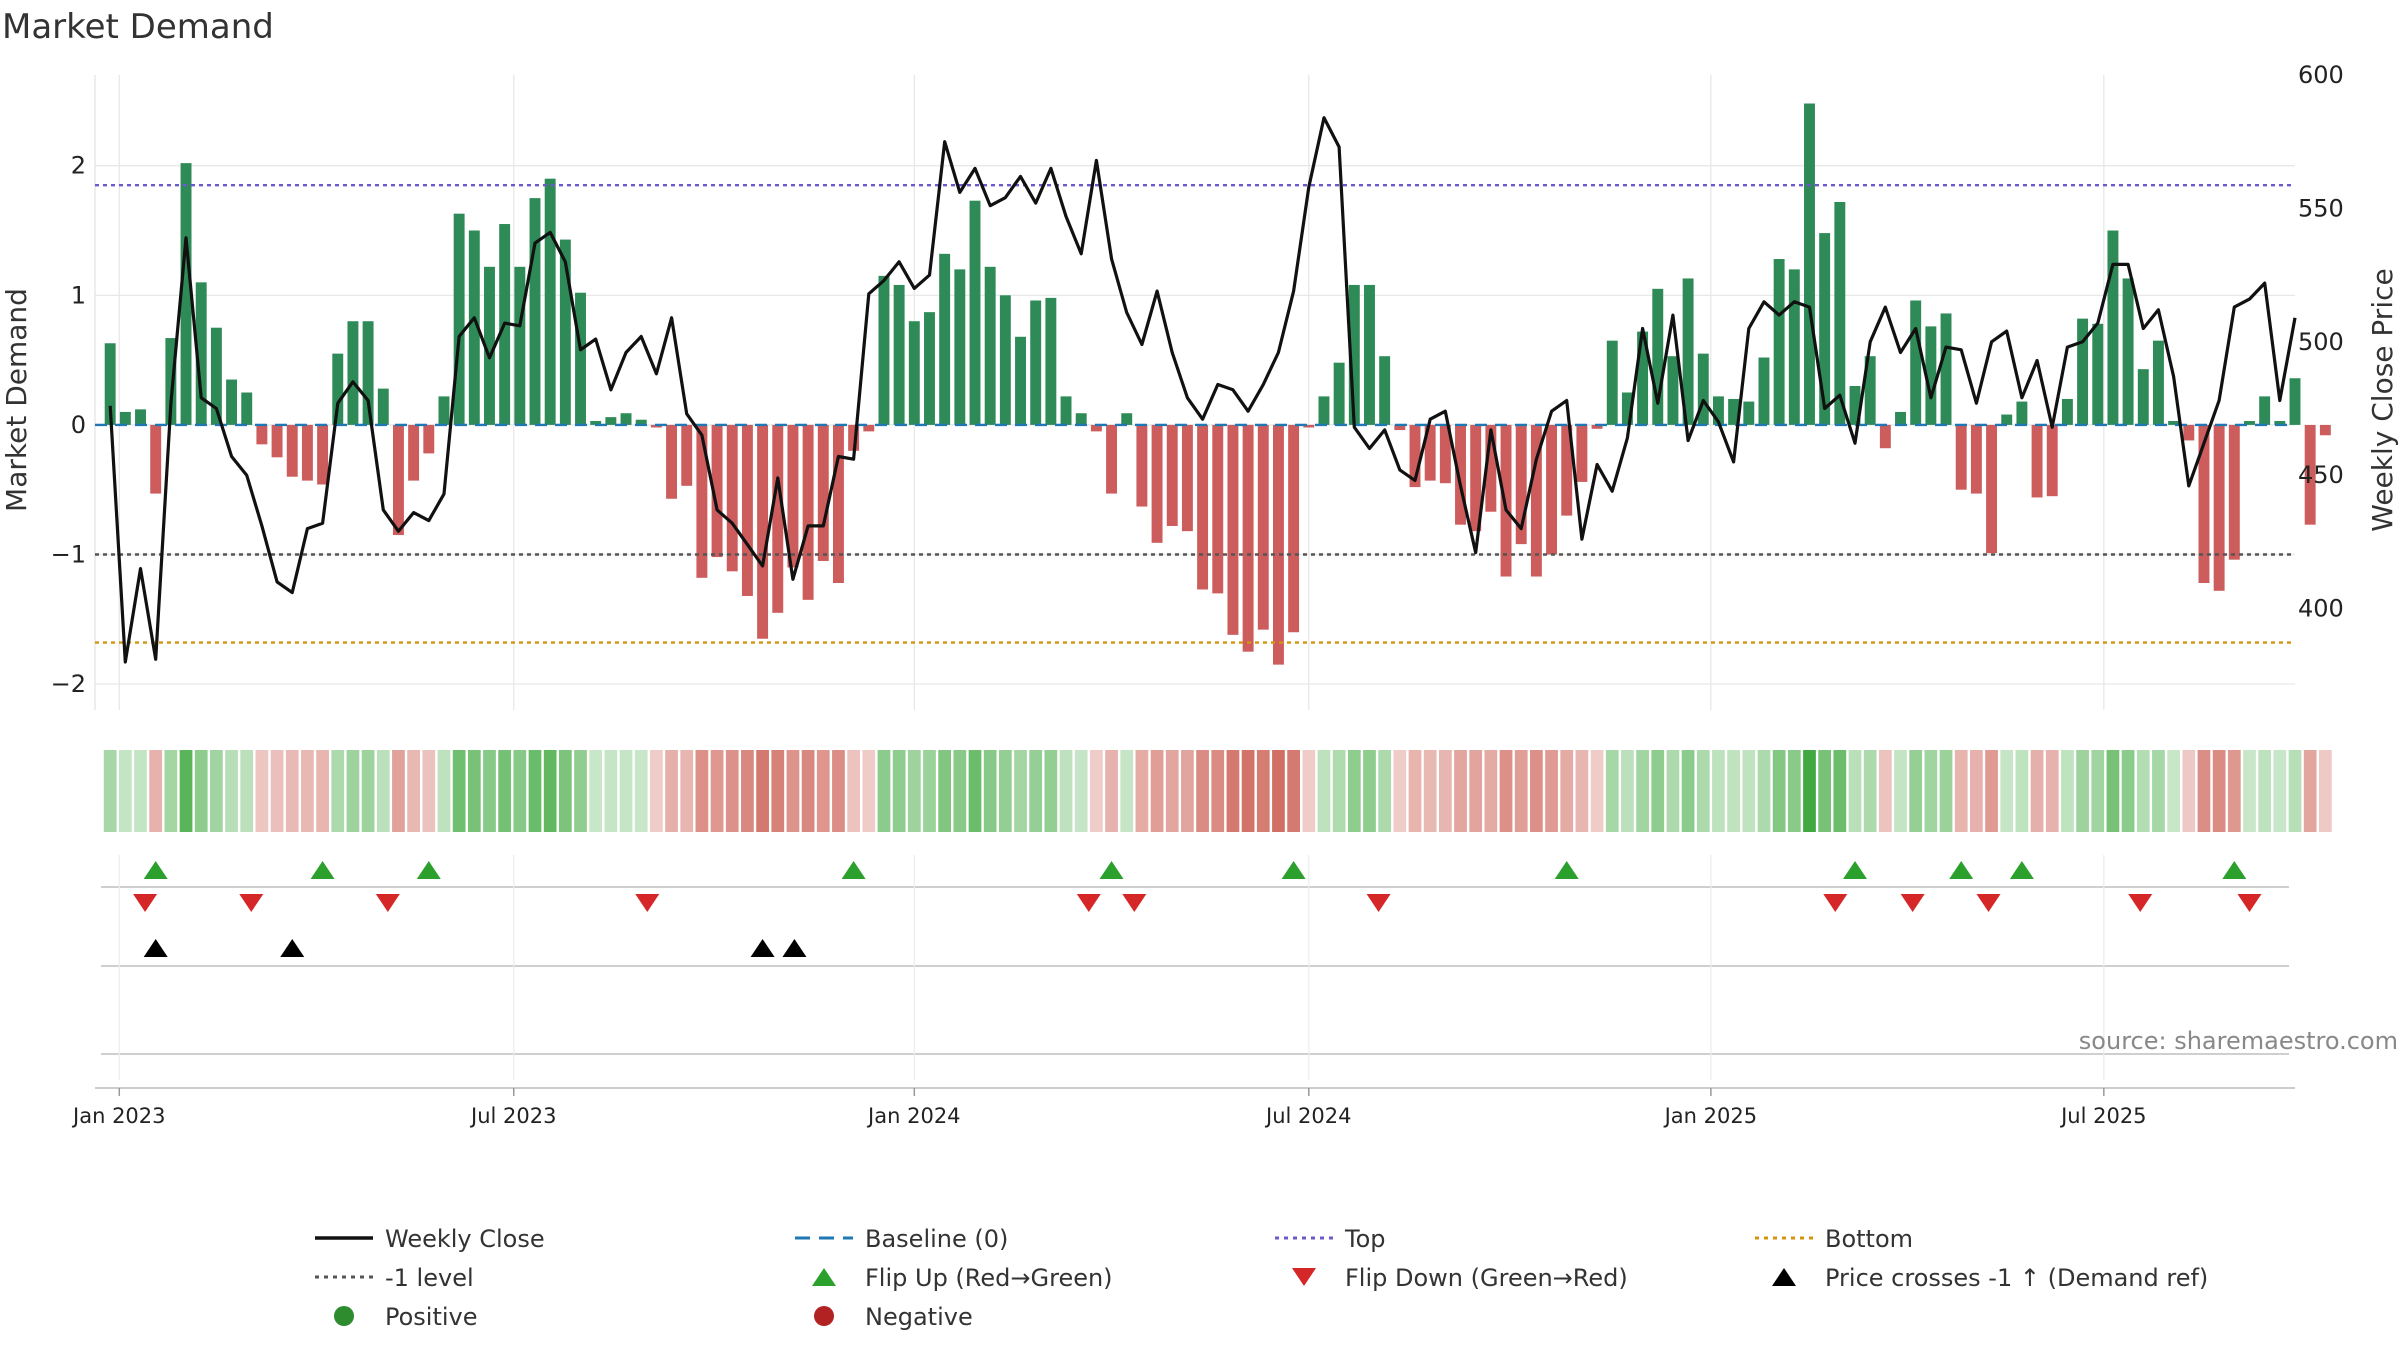 The height and width of the screenshot is (1350, 2400). I want to click on x-tick-label-3: Jul 2024, so click(1307, 1116).